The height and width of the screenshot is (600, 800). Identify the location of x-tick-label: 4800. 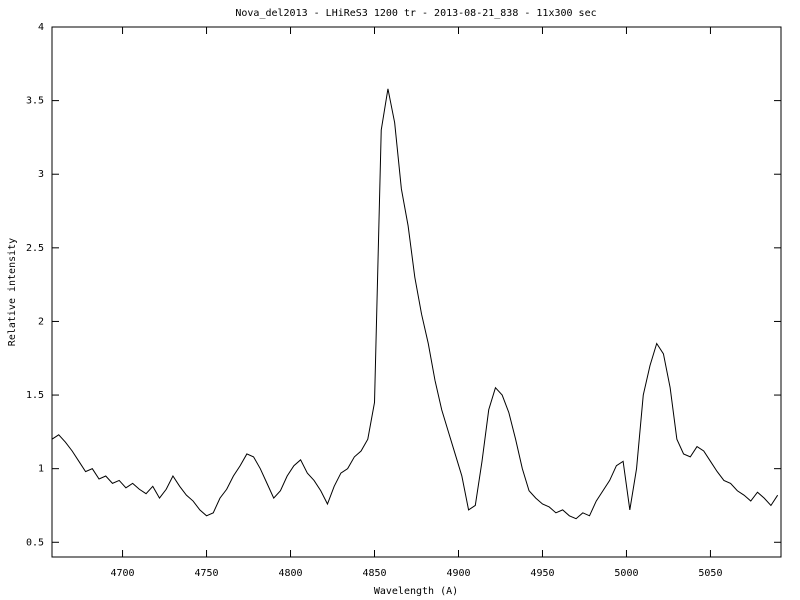
(290, 573).